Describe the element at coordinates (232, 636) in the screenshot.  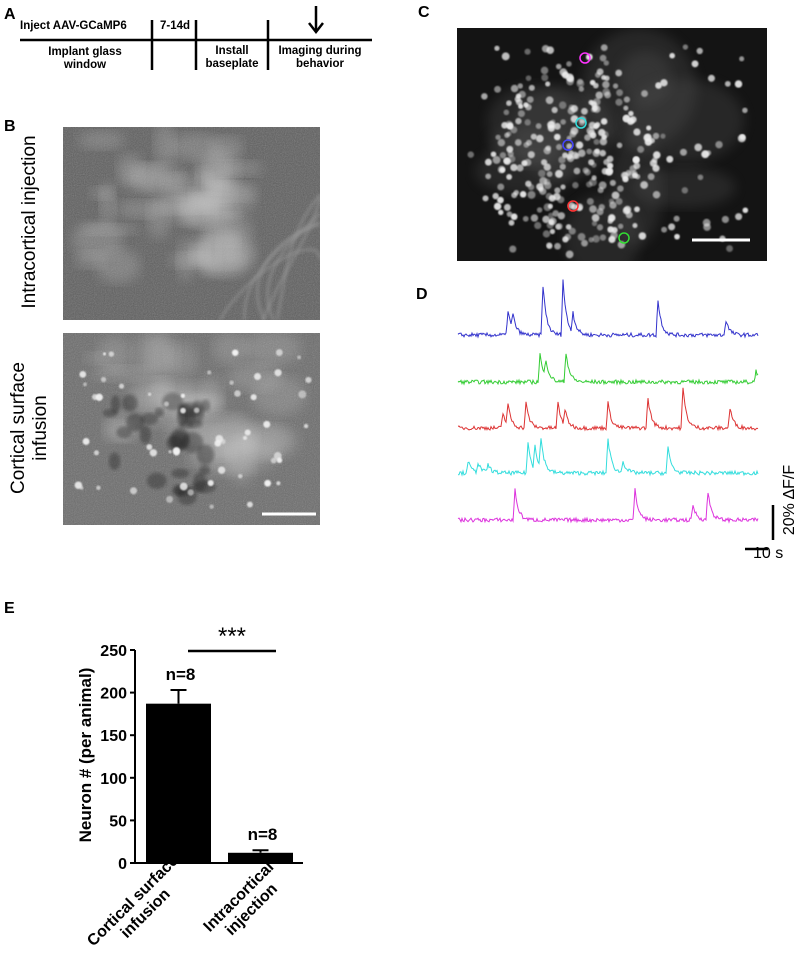
I see `significance: ***` at that location.